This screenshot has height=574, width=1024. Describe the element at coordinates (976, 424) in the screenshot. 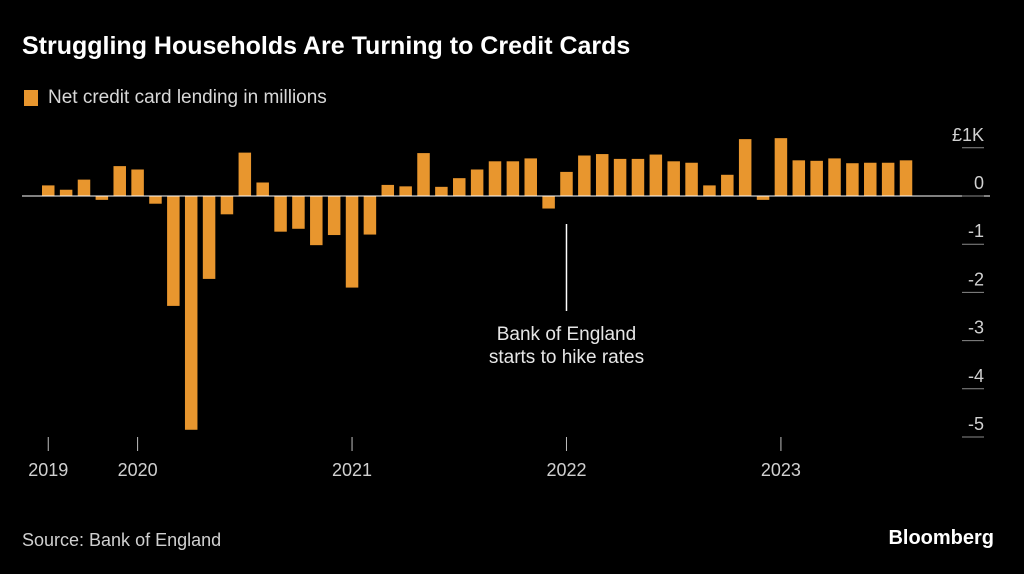

I see `y-tick-label: -5` at that location.